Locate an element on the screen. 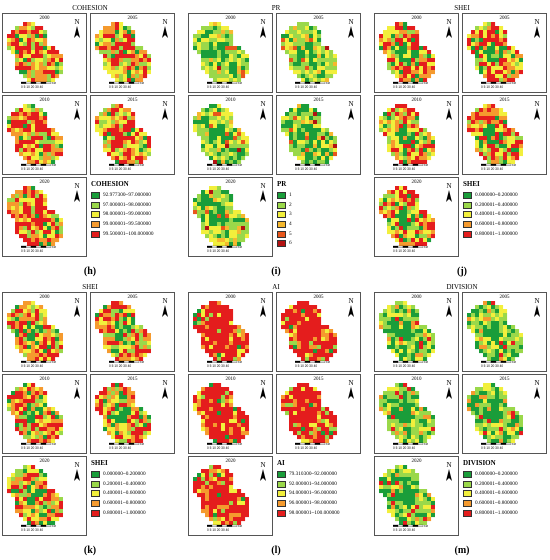  scale-unit: KM is located at coordinates (240, 444).